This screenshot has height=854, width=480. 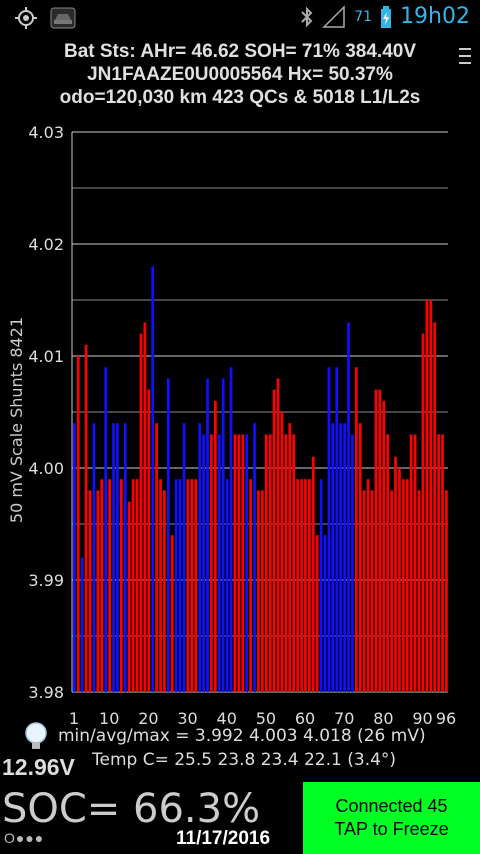 I want to click on y-tick-label: 4.00, so click(x=46, y=468).